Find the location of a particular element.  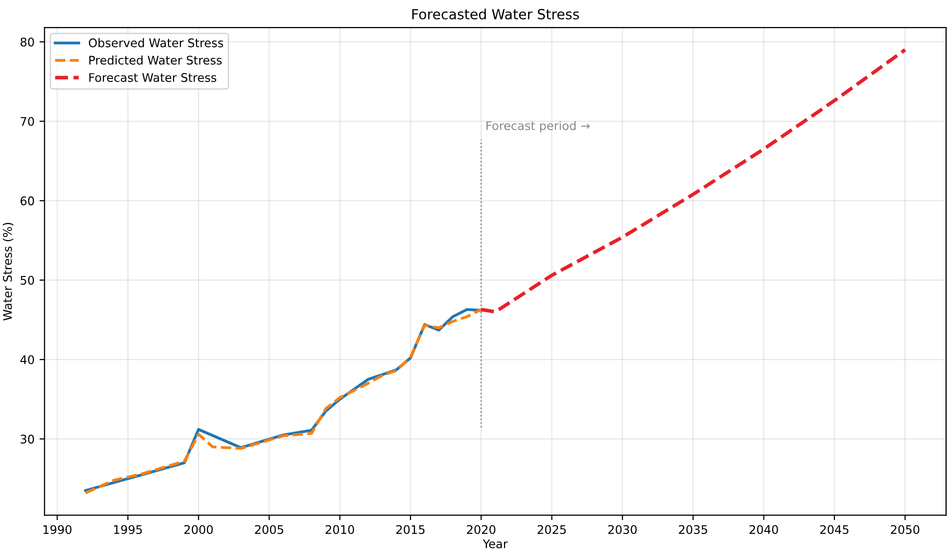

x-tick-label: 1995 is located at coordinates (128, 529).